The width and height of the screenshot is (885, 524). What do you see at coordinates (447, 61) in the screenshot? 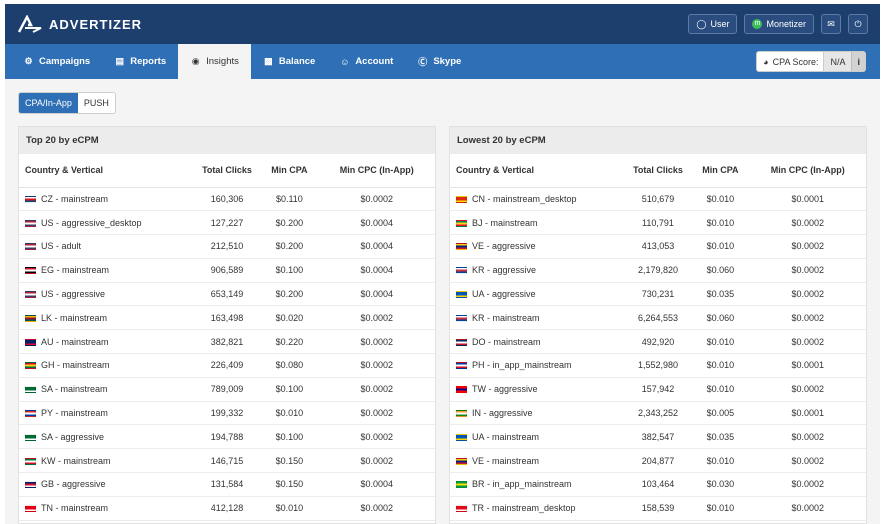
I see `nav-skype-label: Skype` at bounding box center [447, 61].